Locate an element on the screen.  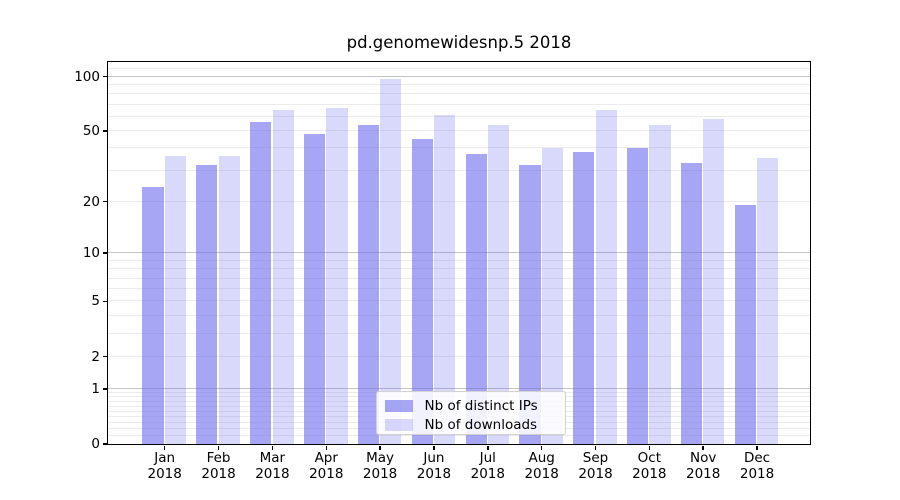
bar-nb-of-distinct-ips-apr is located at coordinates (314, 288).